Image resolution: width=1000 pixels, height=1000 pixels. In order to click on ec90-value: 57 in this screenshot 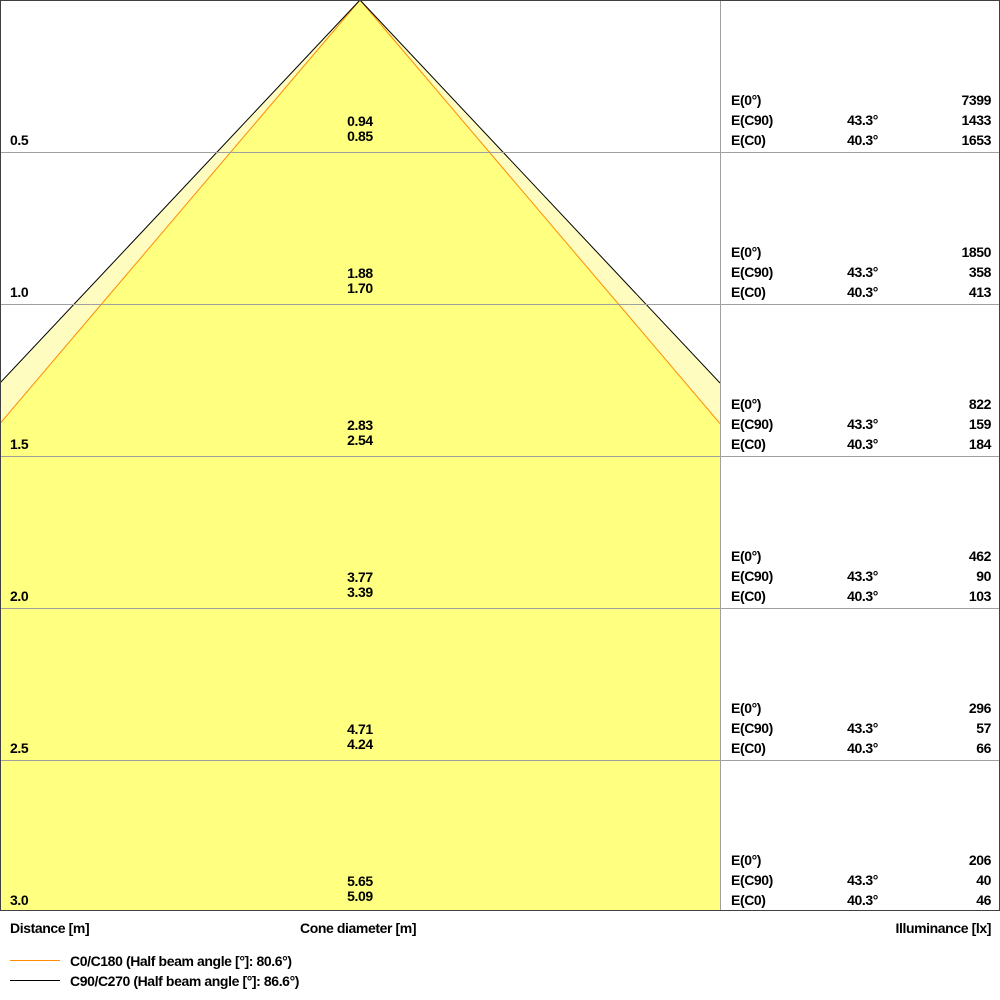, I will do `click(983, 728)`.